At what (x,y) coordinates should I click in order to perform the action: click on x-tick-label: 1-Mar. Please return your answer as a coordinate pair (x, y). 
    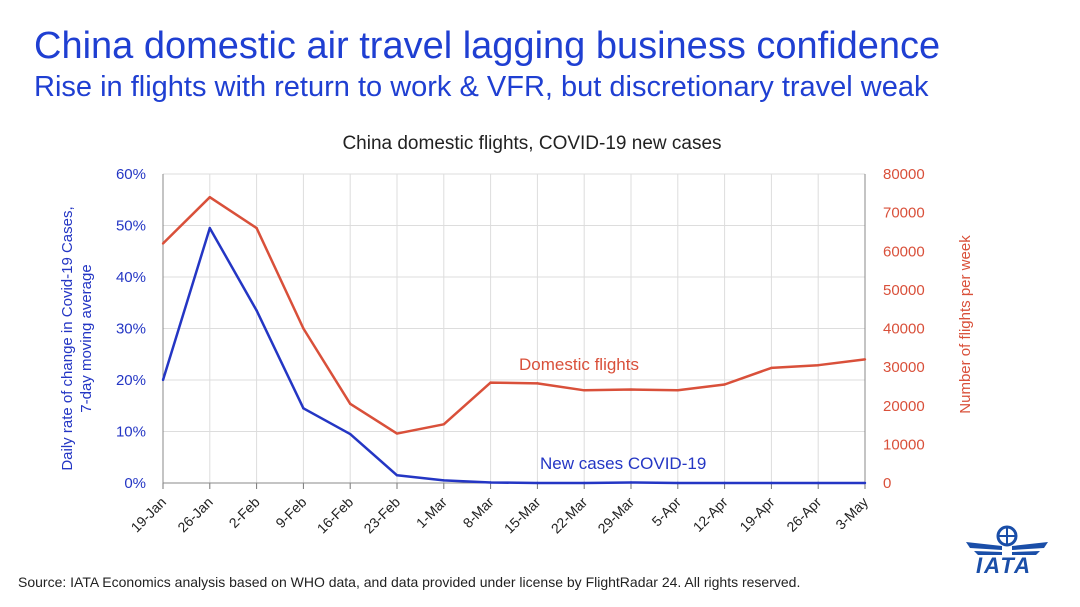
    Looking at the image, I should click on (431, 512).